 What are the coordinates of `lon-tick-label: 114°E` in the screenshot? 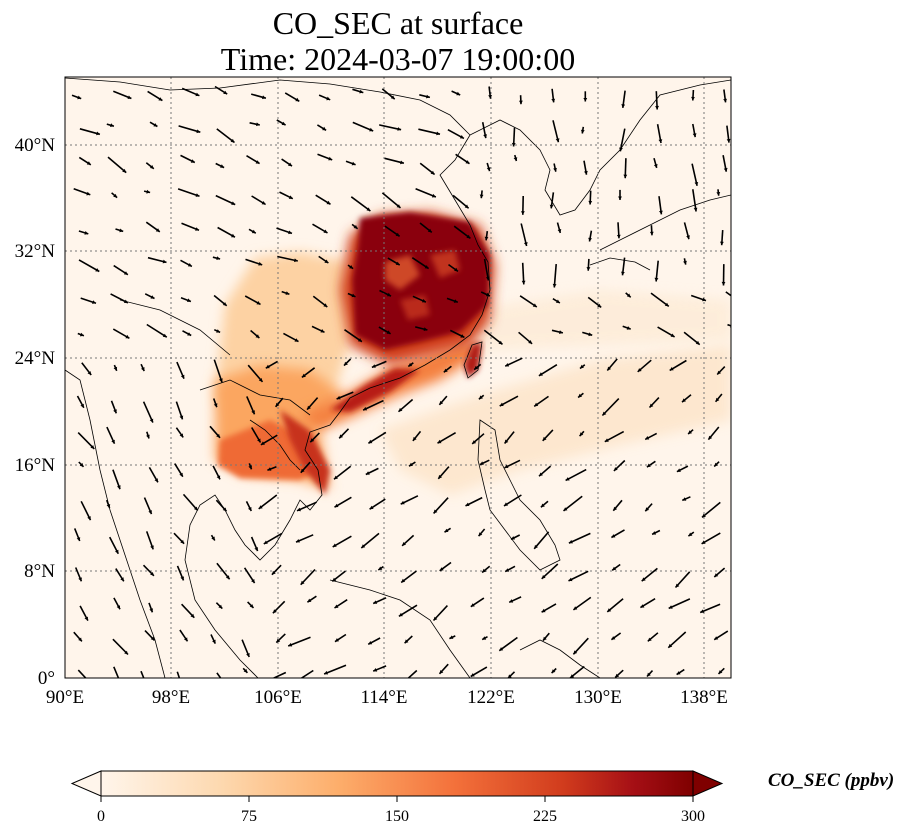 It's located at (384, 697).